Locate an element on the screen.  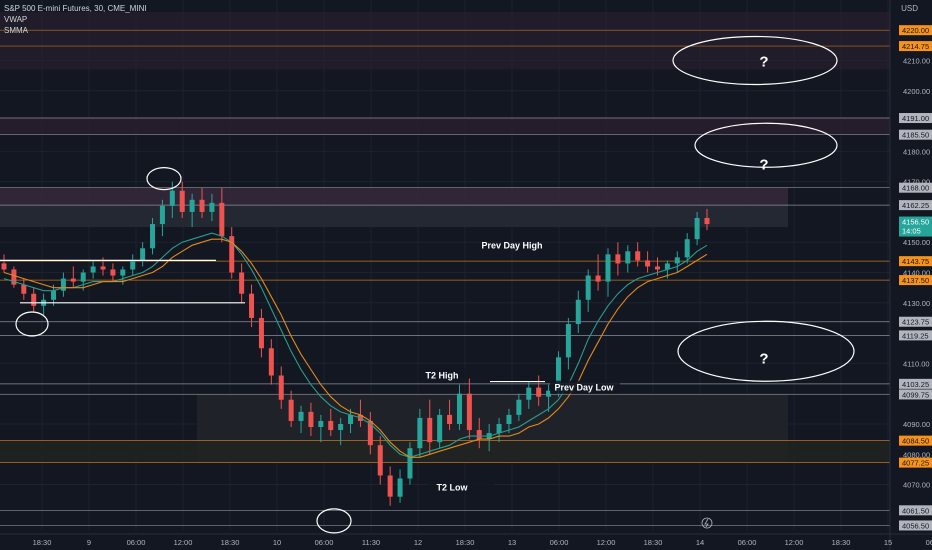
price-level-tag-text: 4191.00 is located at coordinates (915, 118).